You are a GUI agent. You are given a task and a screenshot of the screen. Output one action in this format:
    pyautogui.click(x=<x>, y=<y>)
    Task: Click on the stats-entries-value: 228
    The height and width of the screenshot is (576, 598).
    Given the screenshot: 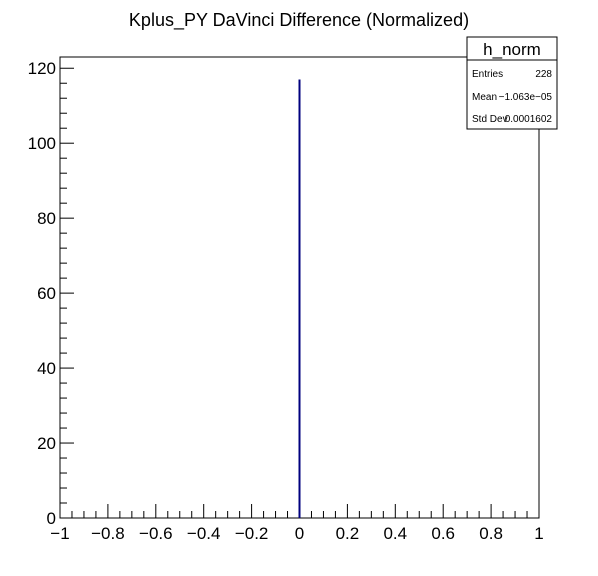 What is the action you would take?
    pyautogui.click(x=543, y=74)
    